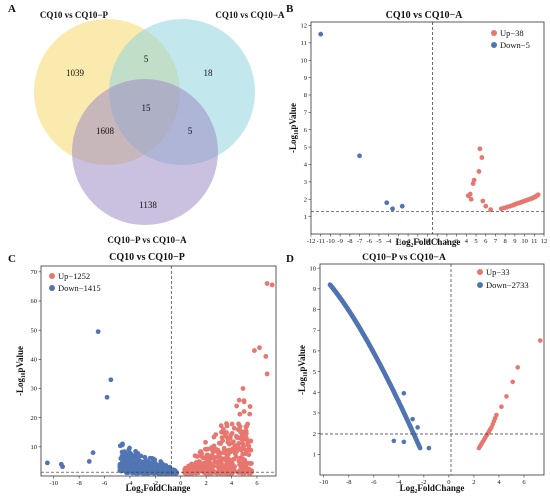 Image resolution: width=550 pixels, height=503 pixels. What do you see at coordinates (512, 33) in the screenshot?
I see `panel-b-legend-up-label: Up−38` at bounding box center [512, 33].